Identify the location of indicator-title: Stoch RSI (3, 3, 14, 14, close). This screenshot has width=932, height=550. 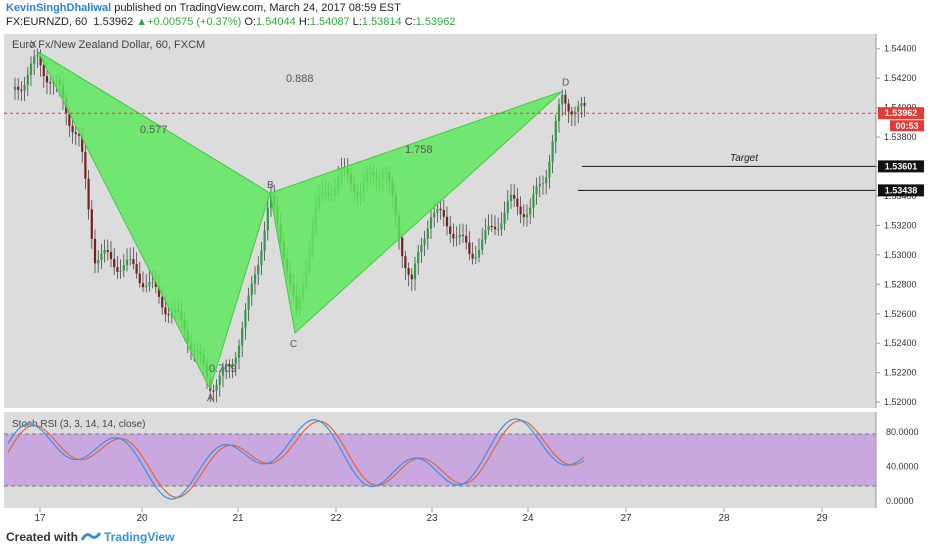
(78, 424).